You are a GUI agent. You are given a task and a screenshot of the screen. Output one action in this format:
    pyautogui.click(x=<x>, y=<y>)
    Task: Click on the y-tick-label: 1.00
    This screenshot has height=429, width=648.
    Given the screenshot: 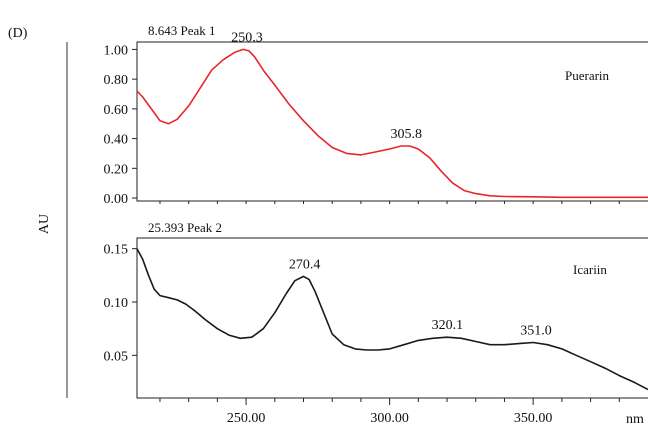 What is the action you would take?
    pyautogui.click(x=116, y=50)
    